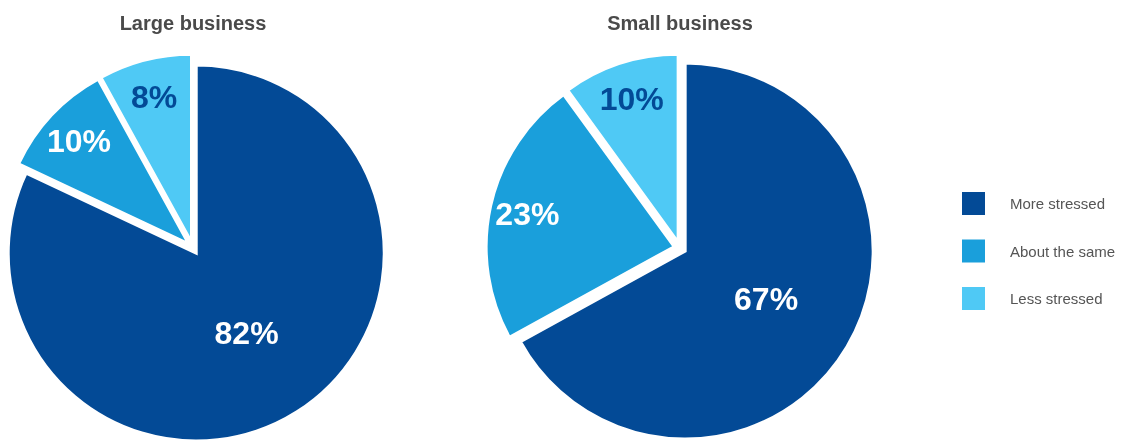  I want to click on data-label: 8%, so click(154, 96).